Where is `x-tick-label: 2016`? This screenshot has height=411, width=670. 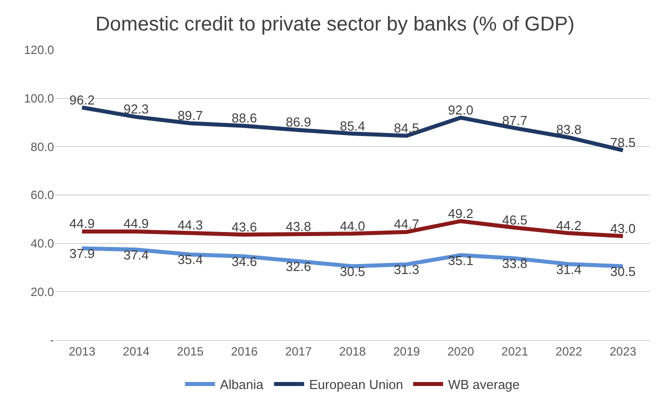 x-tick-label: 2016 is located at coordinates (244, 351).